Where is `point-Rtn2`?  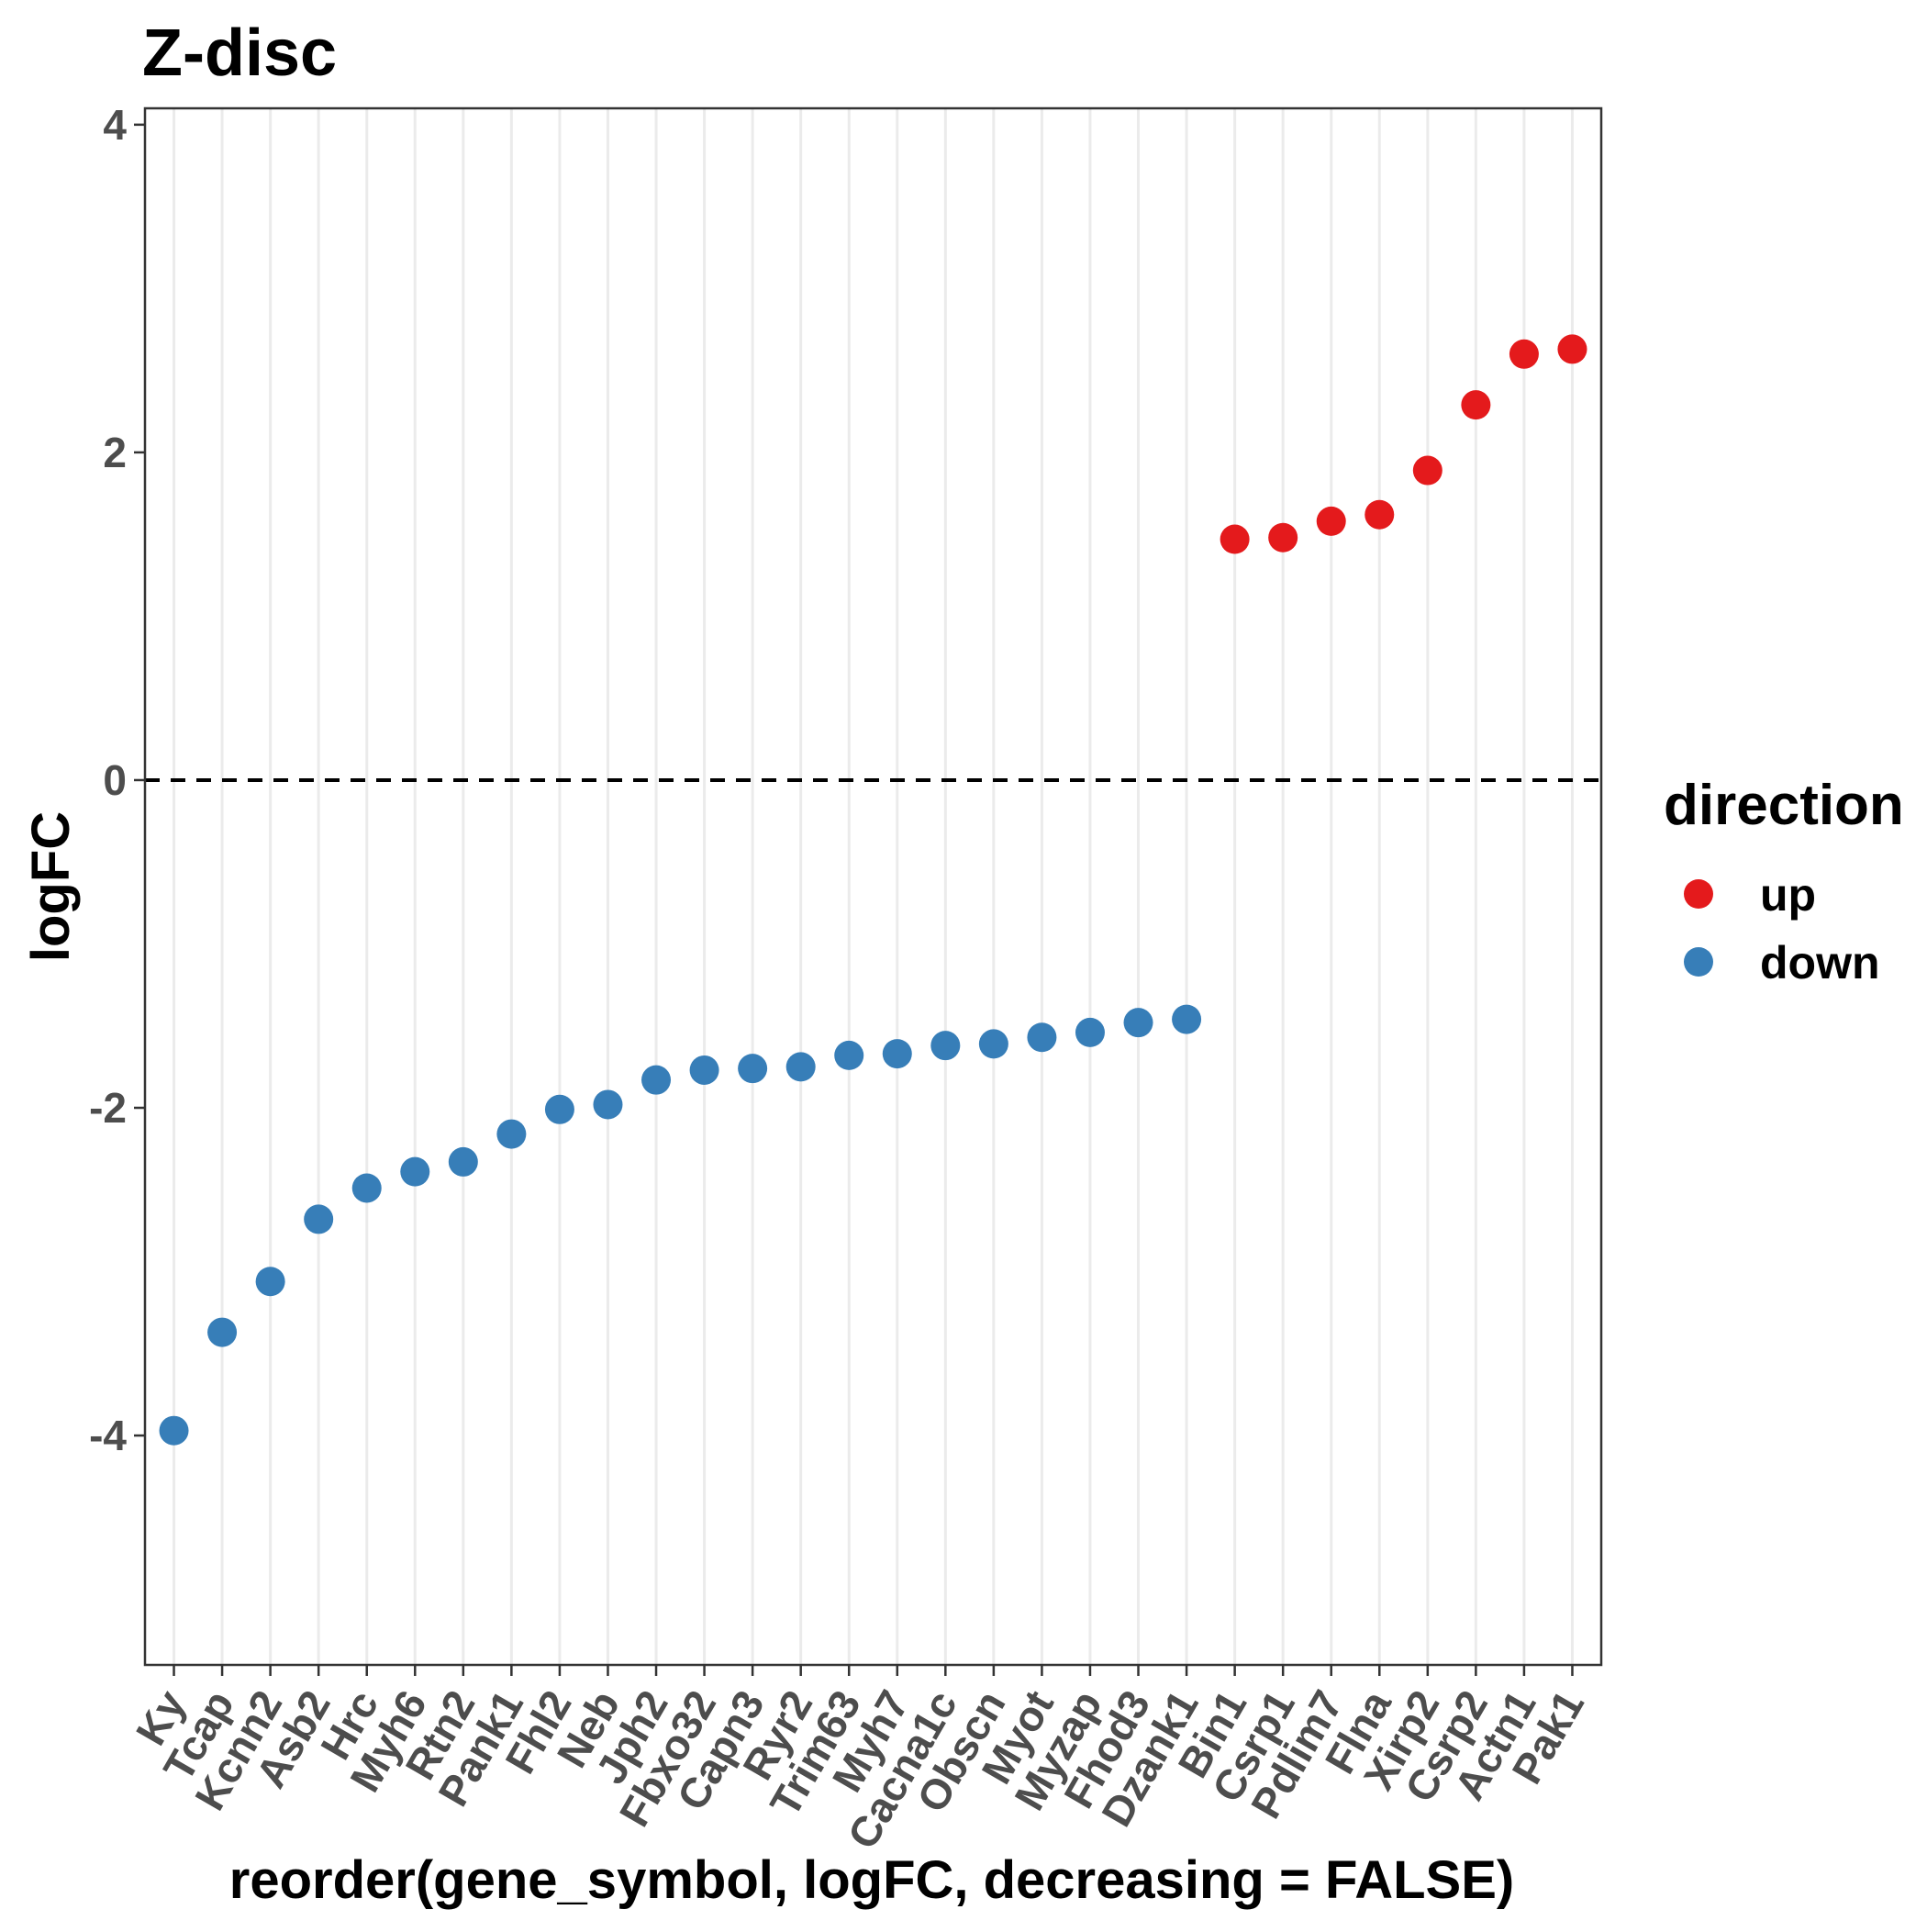 point-Rtn2 is located at coordinates (463, 1161).